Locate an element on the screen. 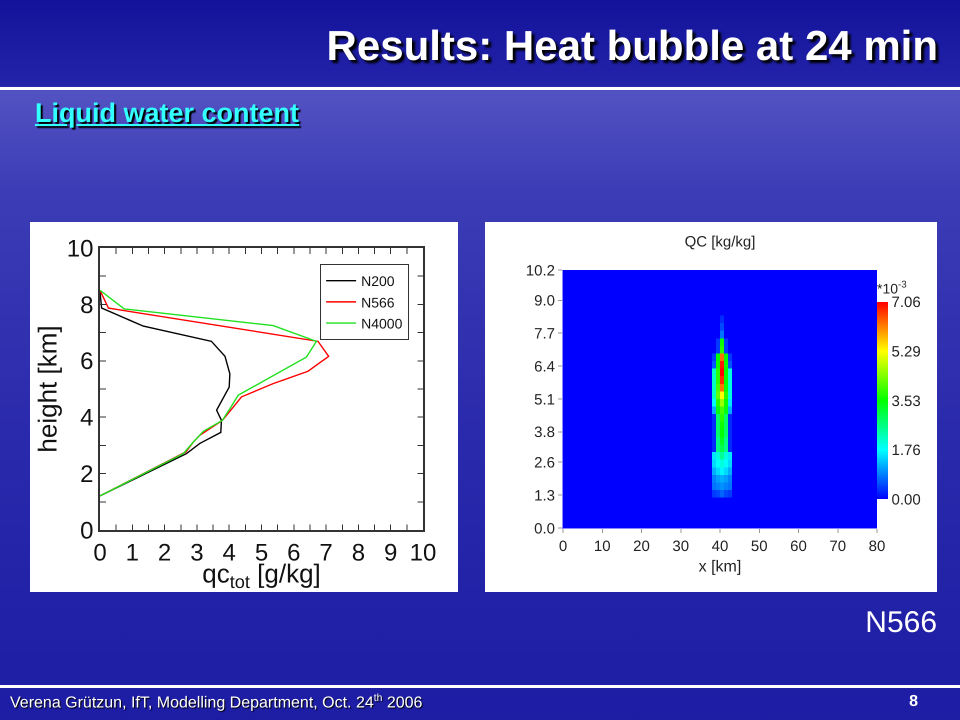  x-tick-label: 3 is located at coordinates (197, 553).